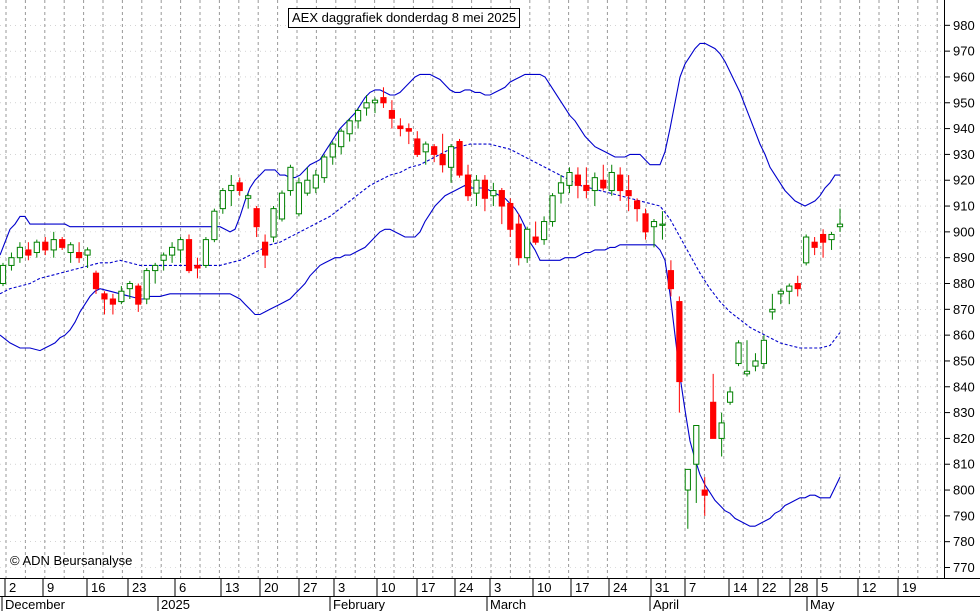  Describe the element at coordinates (964, 76) in the screenshot. I see `y-tick-label: 960` at that location.